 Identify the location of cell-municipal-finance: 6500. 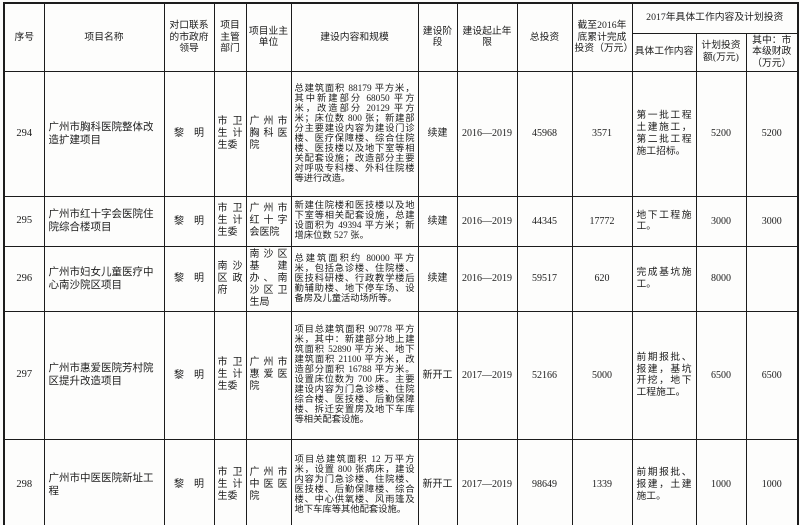
(772, 375).